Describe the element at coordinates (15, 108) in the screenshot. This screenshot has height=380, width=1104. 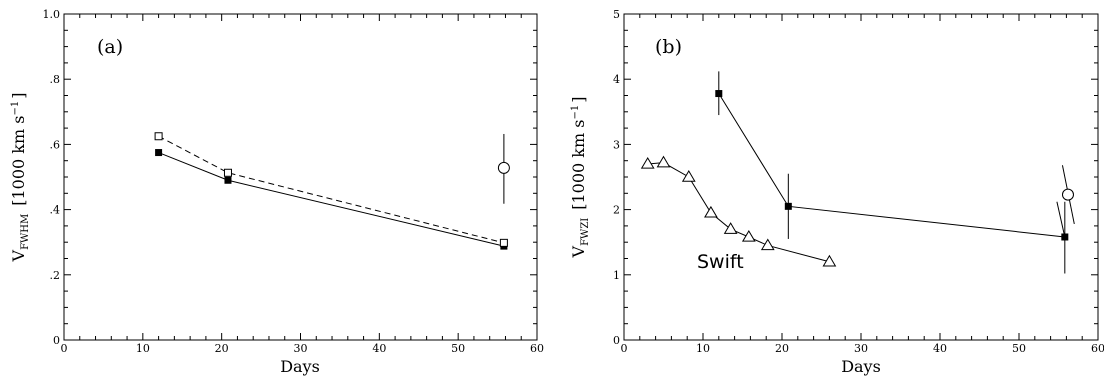
I see `y-label-unit-exp-a: −1` at that location.